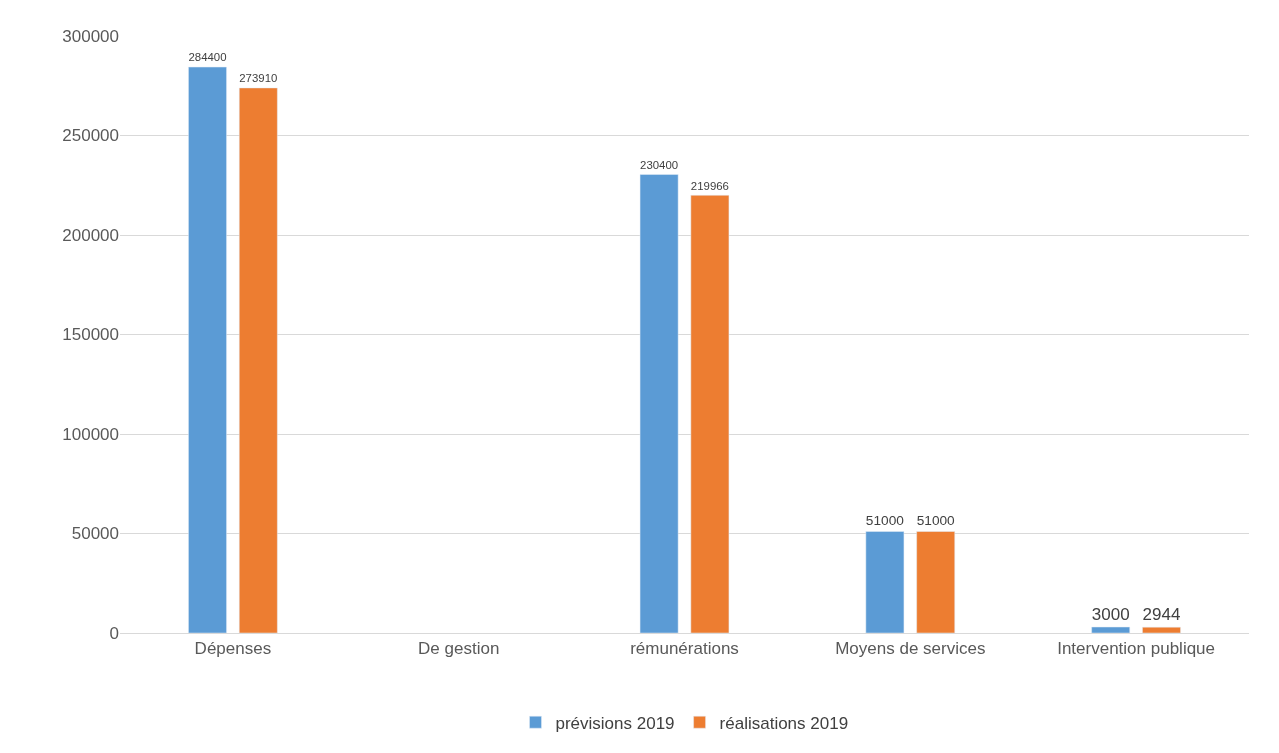 The width and height of the screenshot is (1279, 753). I want to click on data-label: 230400, so click(659, 164).